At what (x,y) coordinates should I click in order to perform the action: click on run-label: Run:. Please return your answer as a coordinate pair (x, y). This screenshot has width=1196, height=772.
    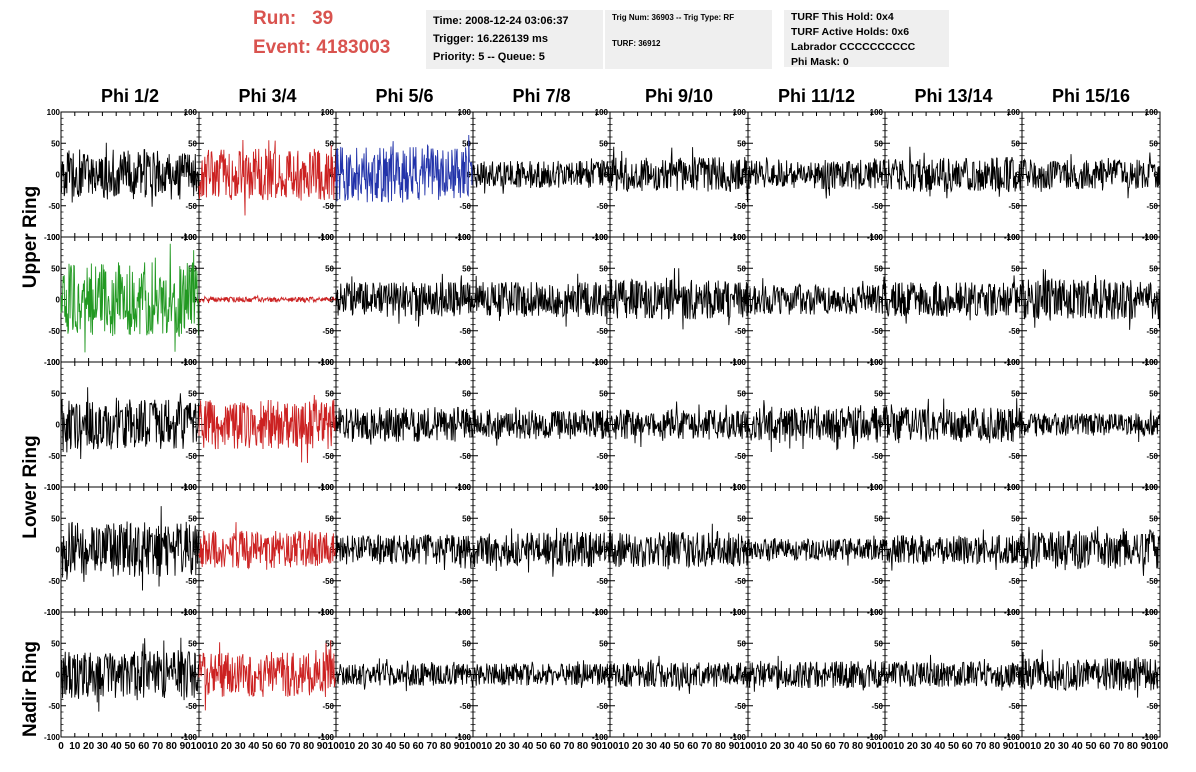
    Looking at the image, I should click on (275, 18).